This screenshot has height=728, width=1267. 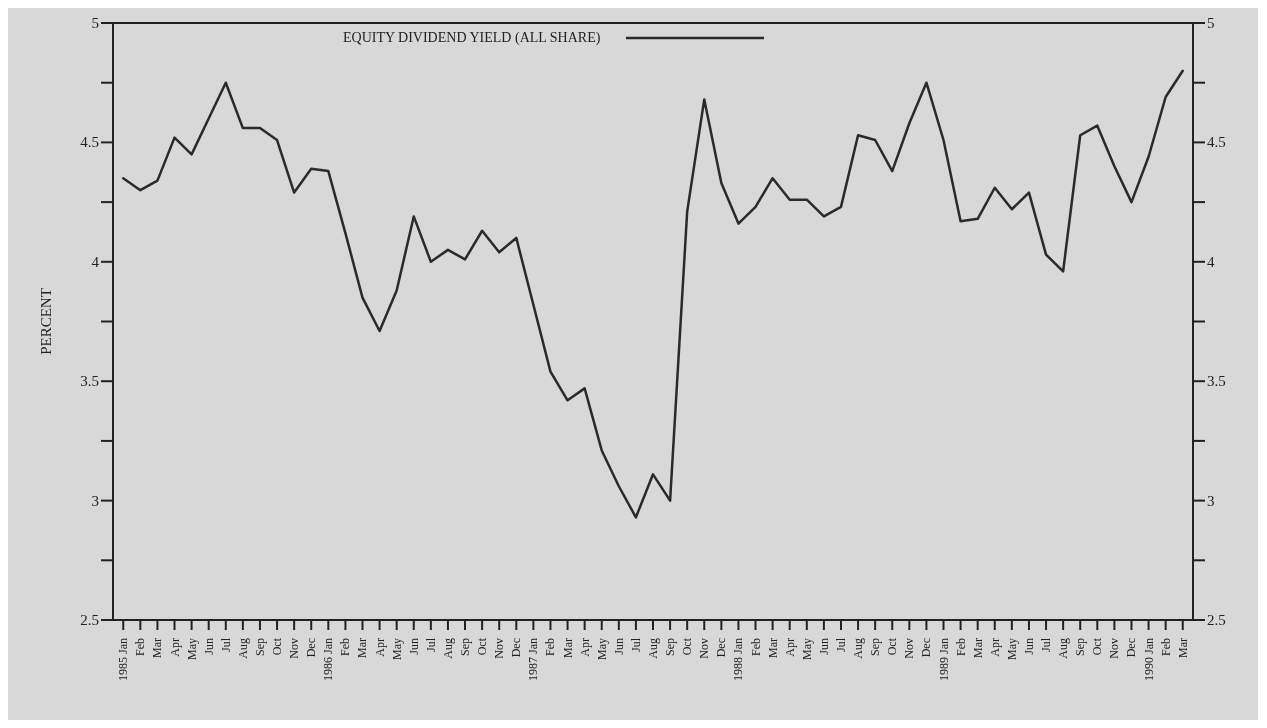 I want to click on x-tick-label: 1988 Jan, so click(x=738, y=659).